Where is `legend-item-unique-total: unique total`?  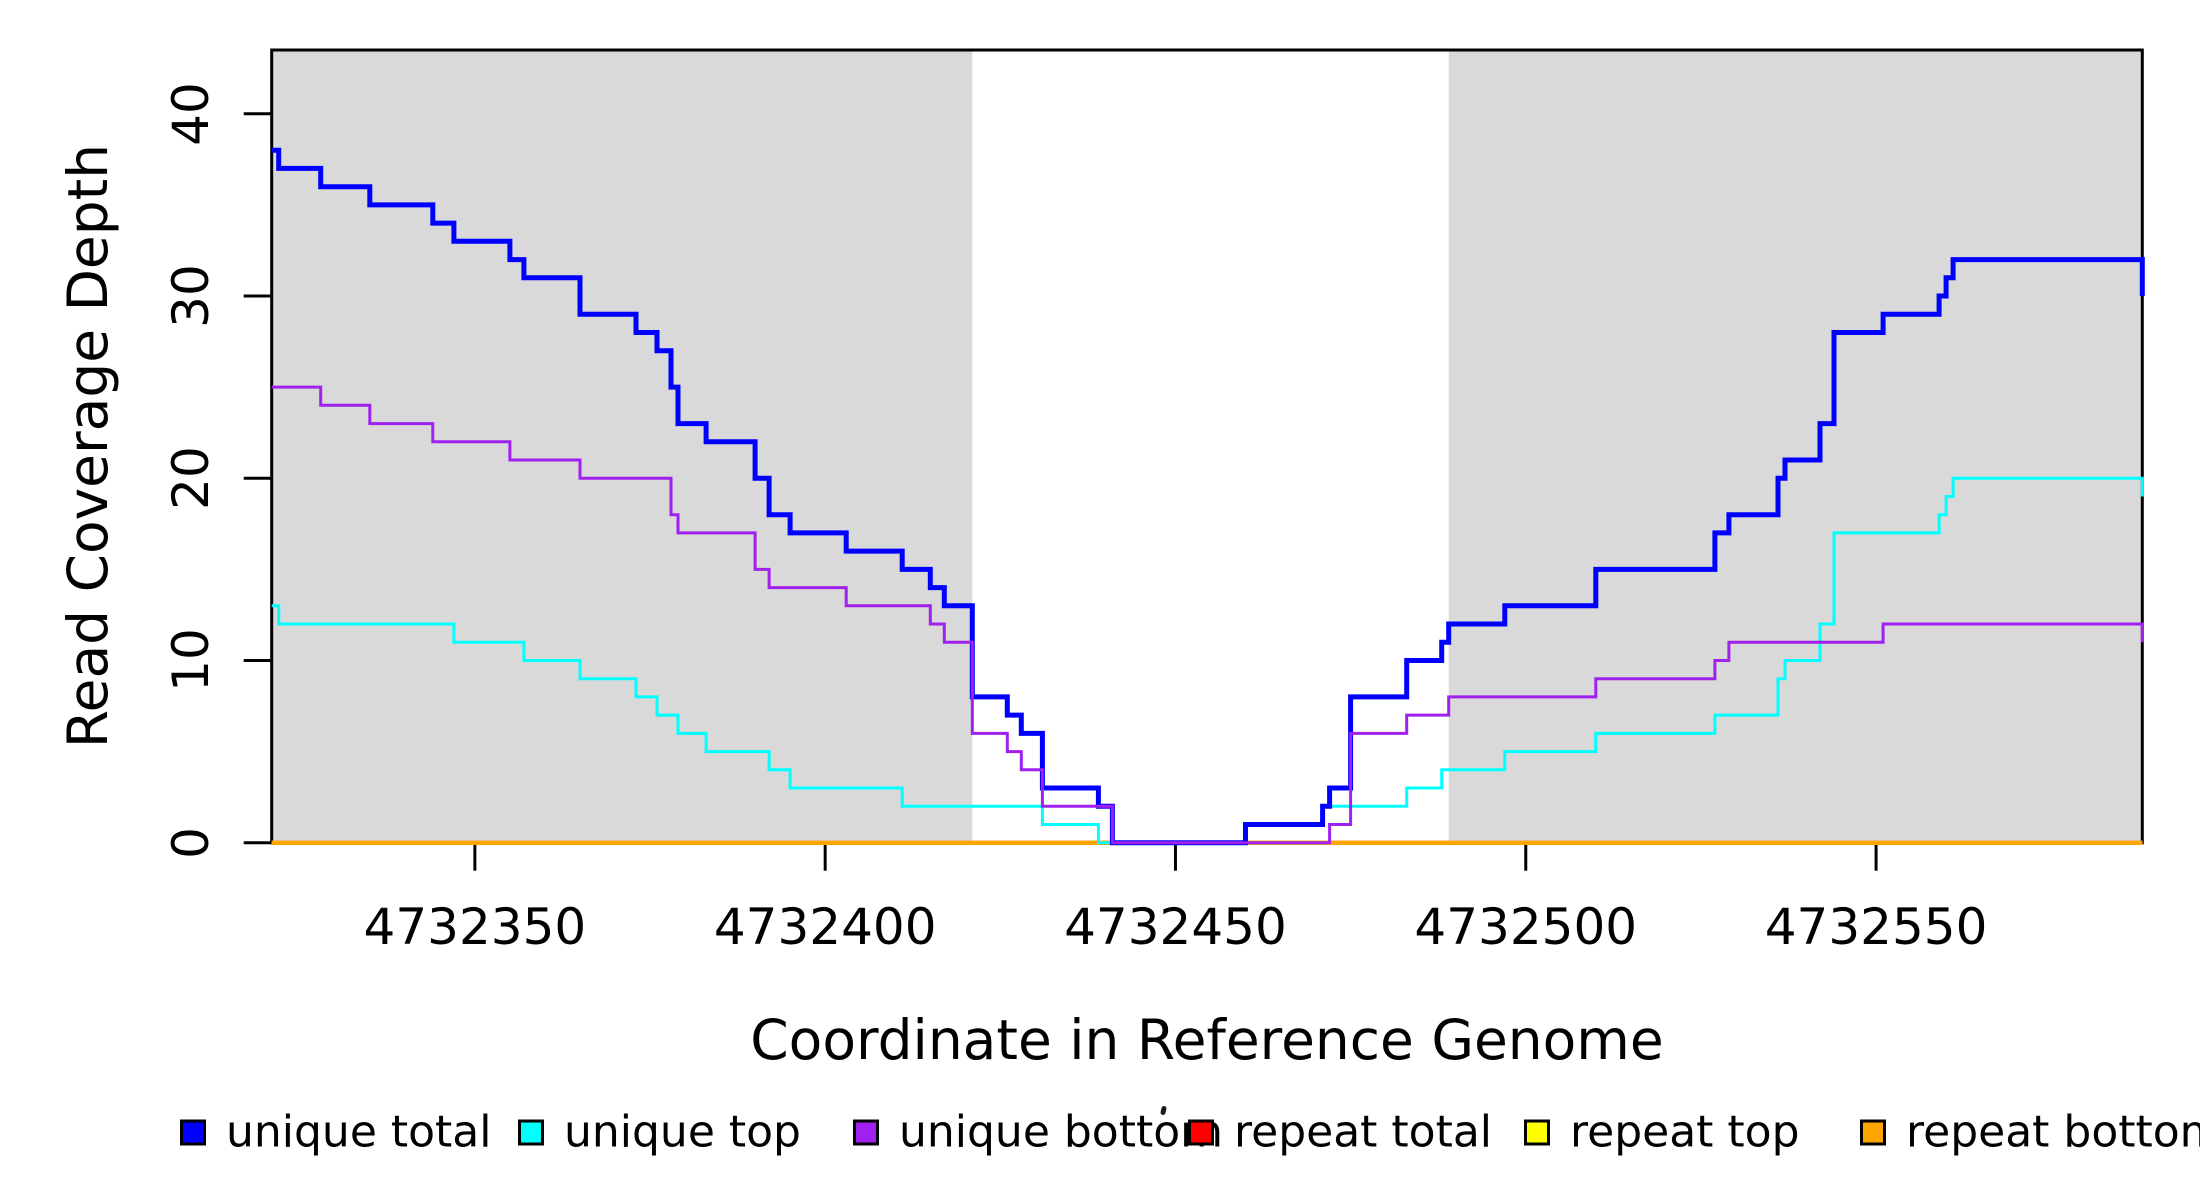
legend-item-unique-total: unique total is located at coordinates (335, 1132).